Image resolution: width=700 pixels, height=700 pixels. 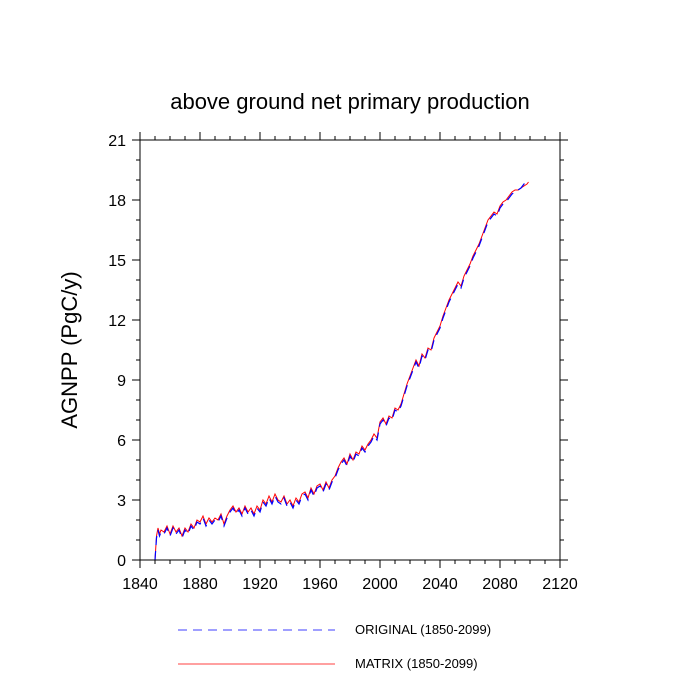 I want to click on x-tick-label: 2080, so click(x=500, y=584).